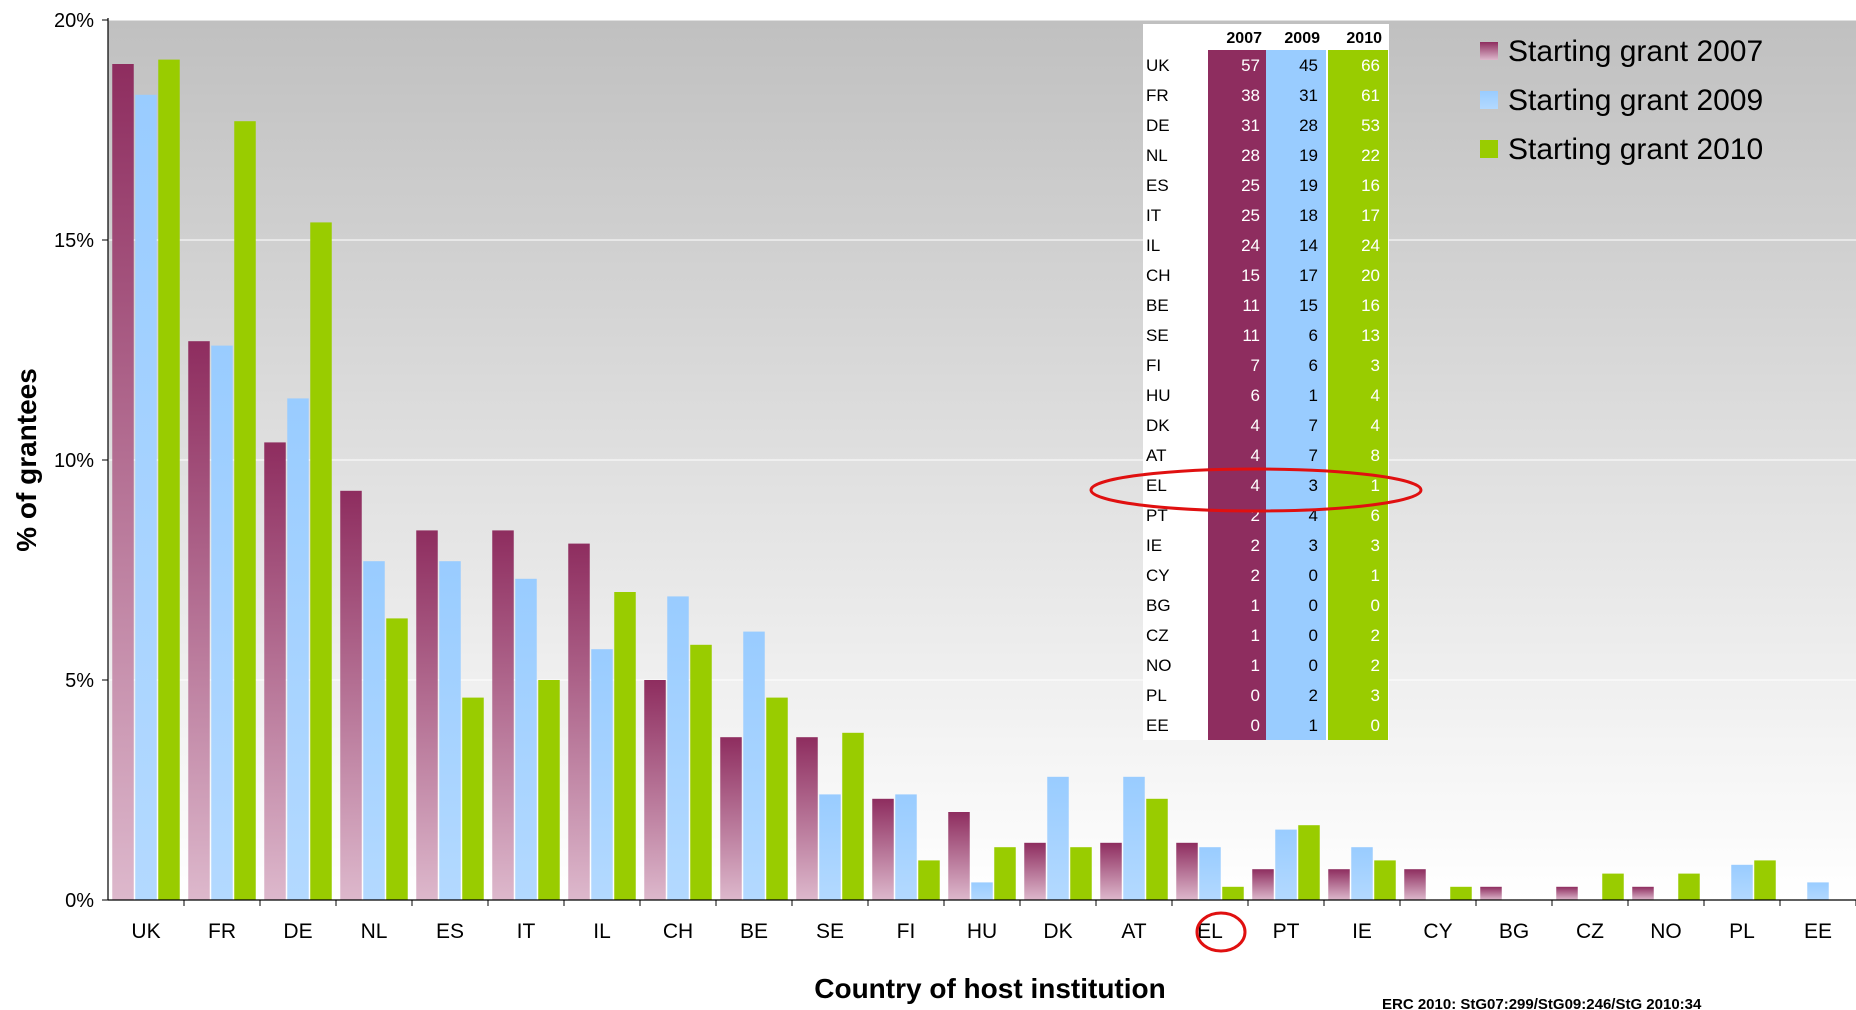 The width and height of the screenshot is (1856, 1010). What do you see at coordinates (1251, 305) in the screenshot?
I see `table-value: 11` at bounding box center [1251, 305].